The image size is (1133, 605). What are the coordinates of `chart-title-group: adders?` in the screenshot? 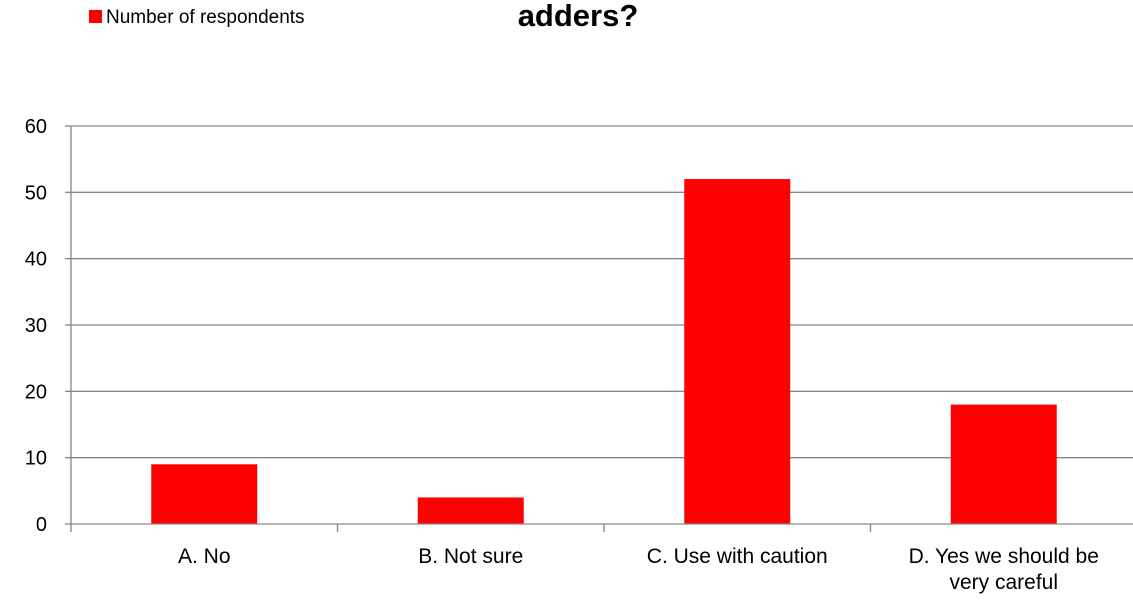 It's located at (578, 16).